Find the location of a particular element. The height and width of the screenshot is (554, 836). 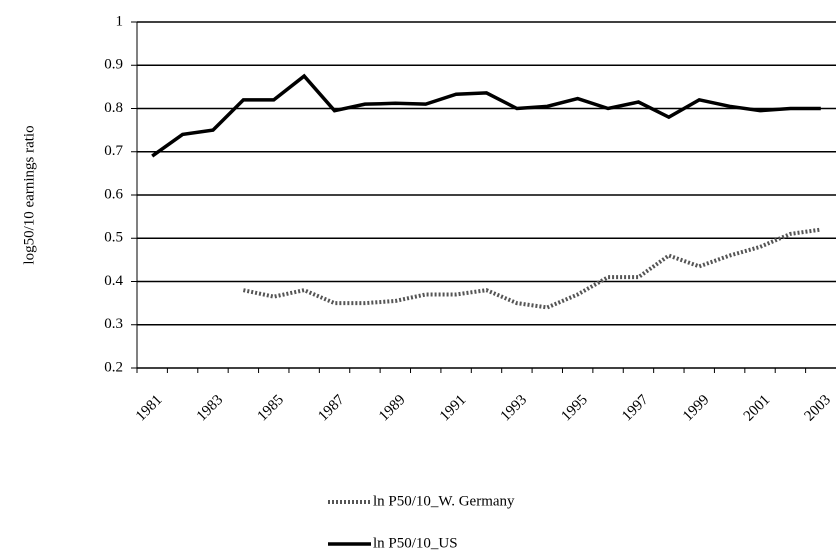

x-tick-label: 1989 is located at coordinates (392, 408).